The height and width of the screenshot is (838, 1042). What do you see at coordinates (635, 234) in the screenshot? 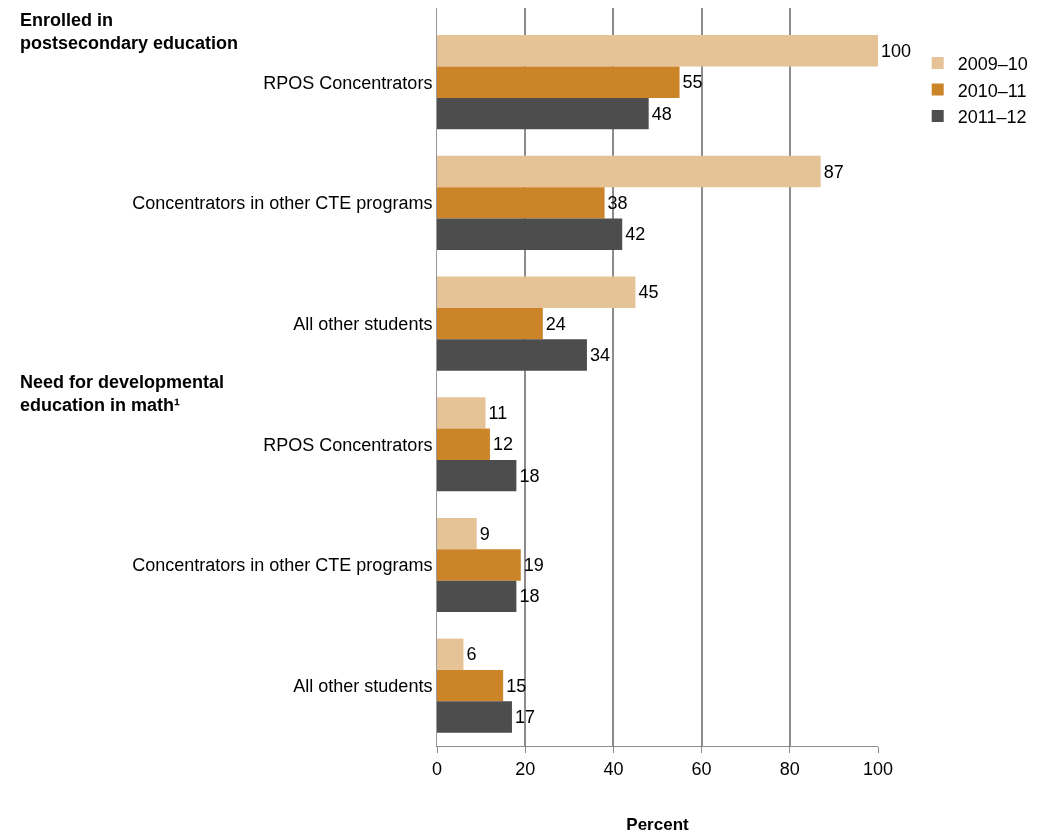
I see `data-label: 42` at bounding box center [635, 234].